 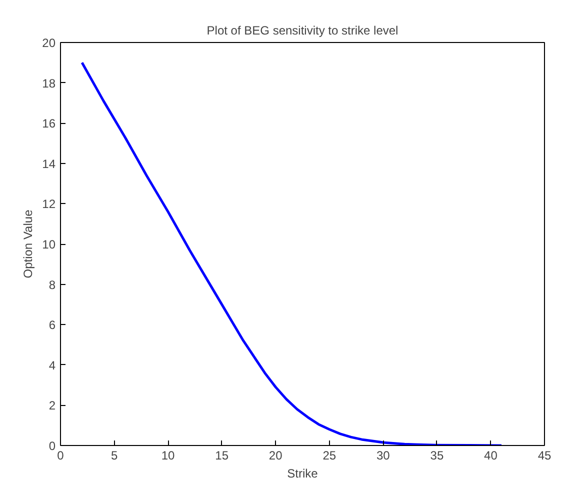 I want to click on y-tick-label: 14, so click(x=49, y=163).